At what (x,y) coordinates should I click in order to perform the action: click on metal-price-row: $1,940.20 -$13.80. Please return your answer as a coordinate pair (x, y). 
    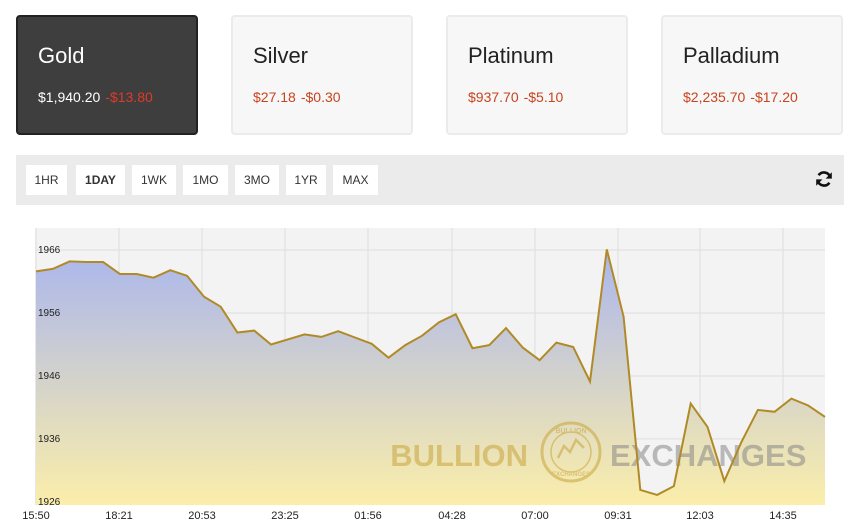
    Looking at the image, I should click on (95, 97).